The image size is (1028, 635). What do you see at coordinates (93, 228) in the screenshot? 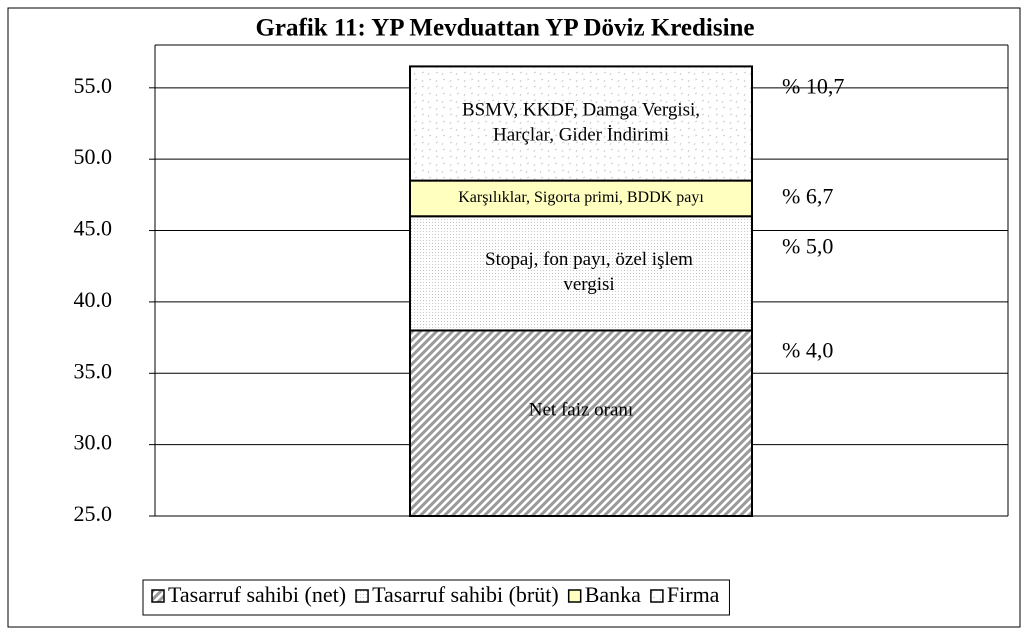
I see `y-tick-label: 45.0` at bounding box center [93, 228].